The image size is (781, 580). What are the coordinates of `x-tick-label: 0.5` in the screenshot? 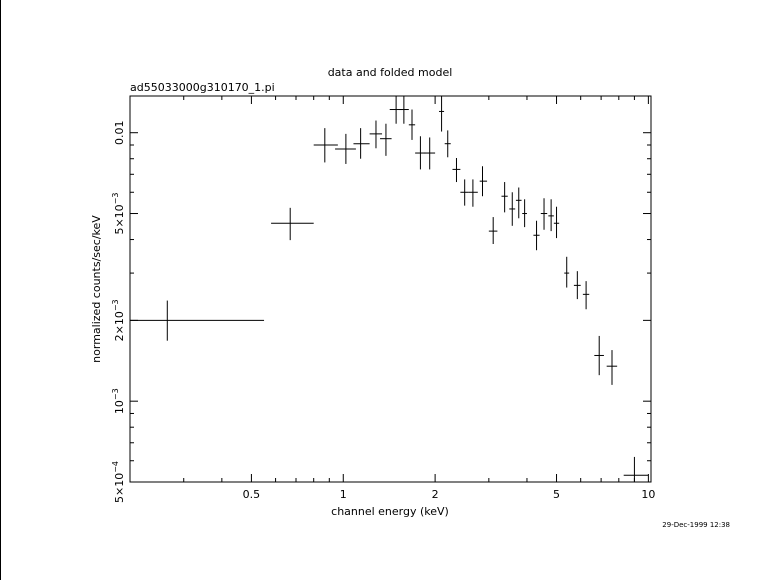 It's located at (252, 494).